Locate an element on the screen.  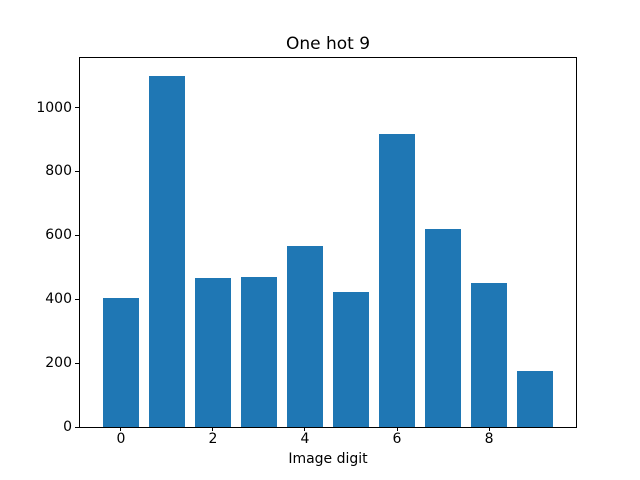
y-tick-label: 400 is located at coordinates (58, 299).